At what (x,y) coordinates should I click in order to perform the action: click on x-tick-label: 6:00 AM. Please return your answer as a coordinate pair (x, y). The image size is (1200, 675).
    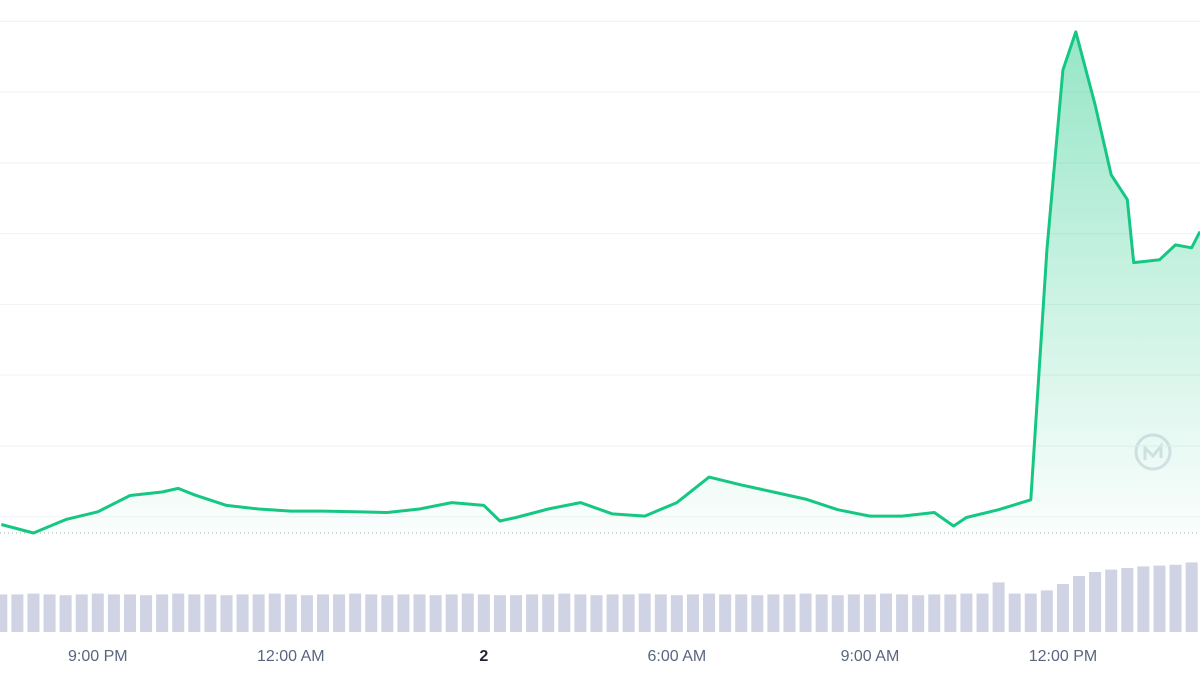
    Looking at the image, I should click on (677, 656).